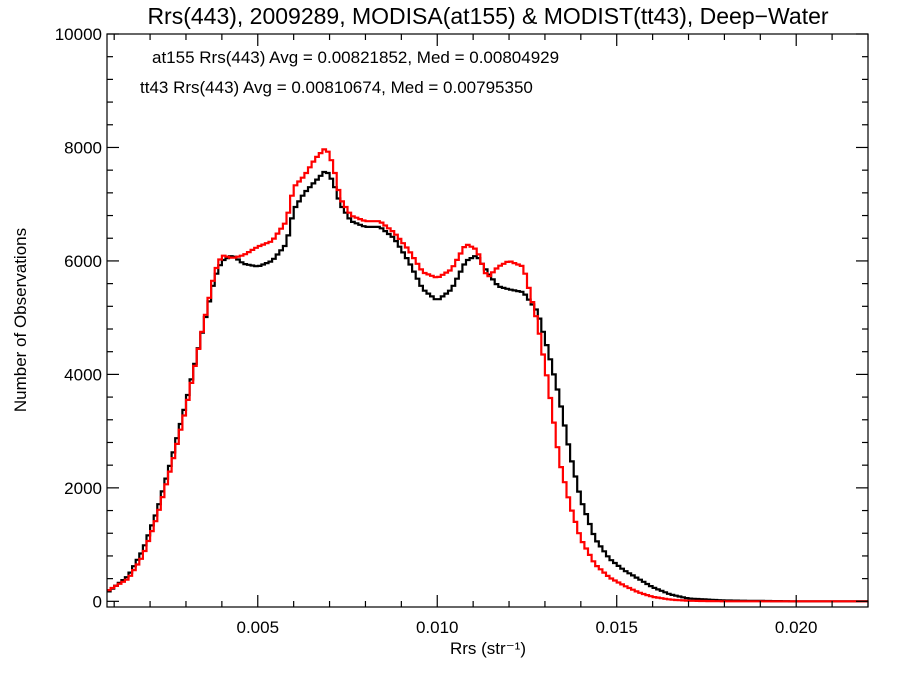 The width and height of the screenshot is (900, 675). What do you see at coordinates (20, 320) in the screenshot?
I see `y-axis-label: Number of Observations` at bounding box center [20, 320].